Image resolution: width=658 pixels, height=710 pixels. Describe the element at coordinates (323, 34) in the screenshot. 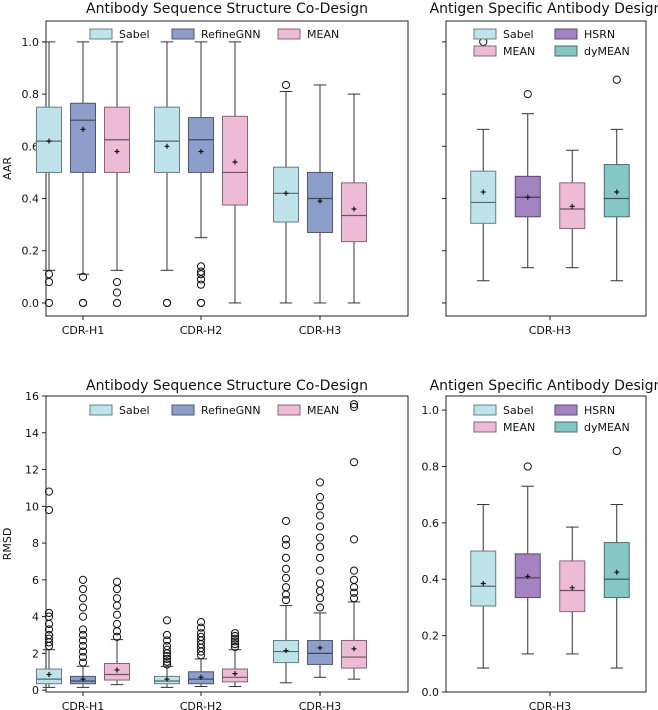

I see `aar-main-legend-label-mean: MEAN` at that location.